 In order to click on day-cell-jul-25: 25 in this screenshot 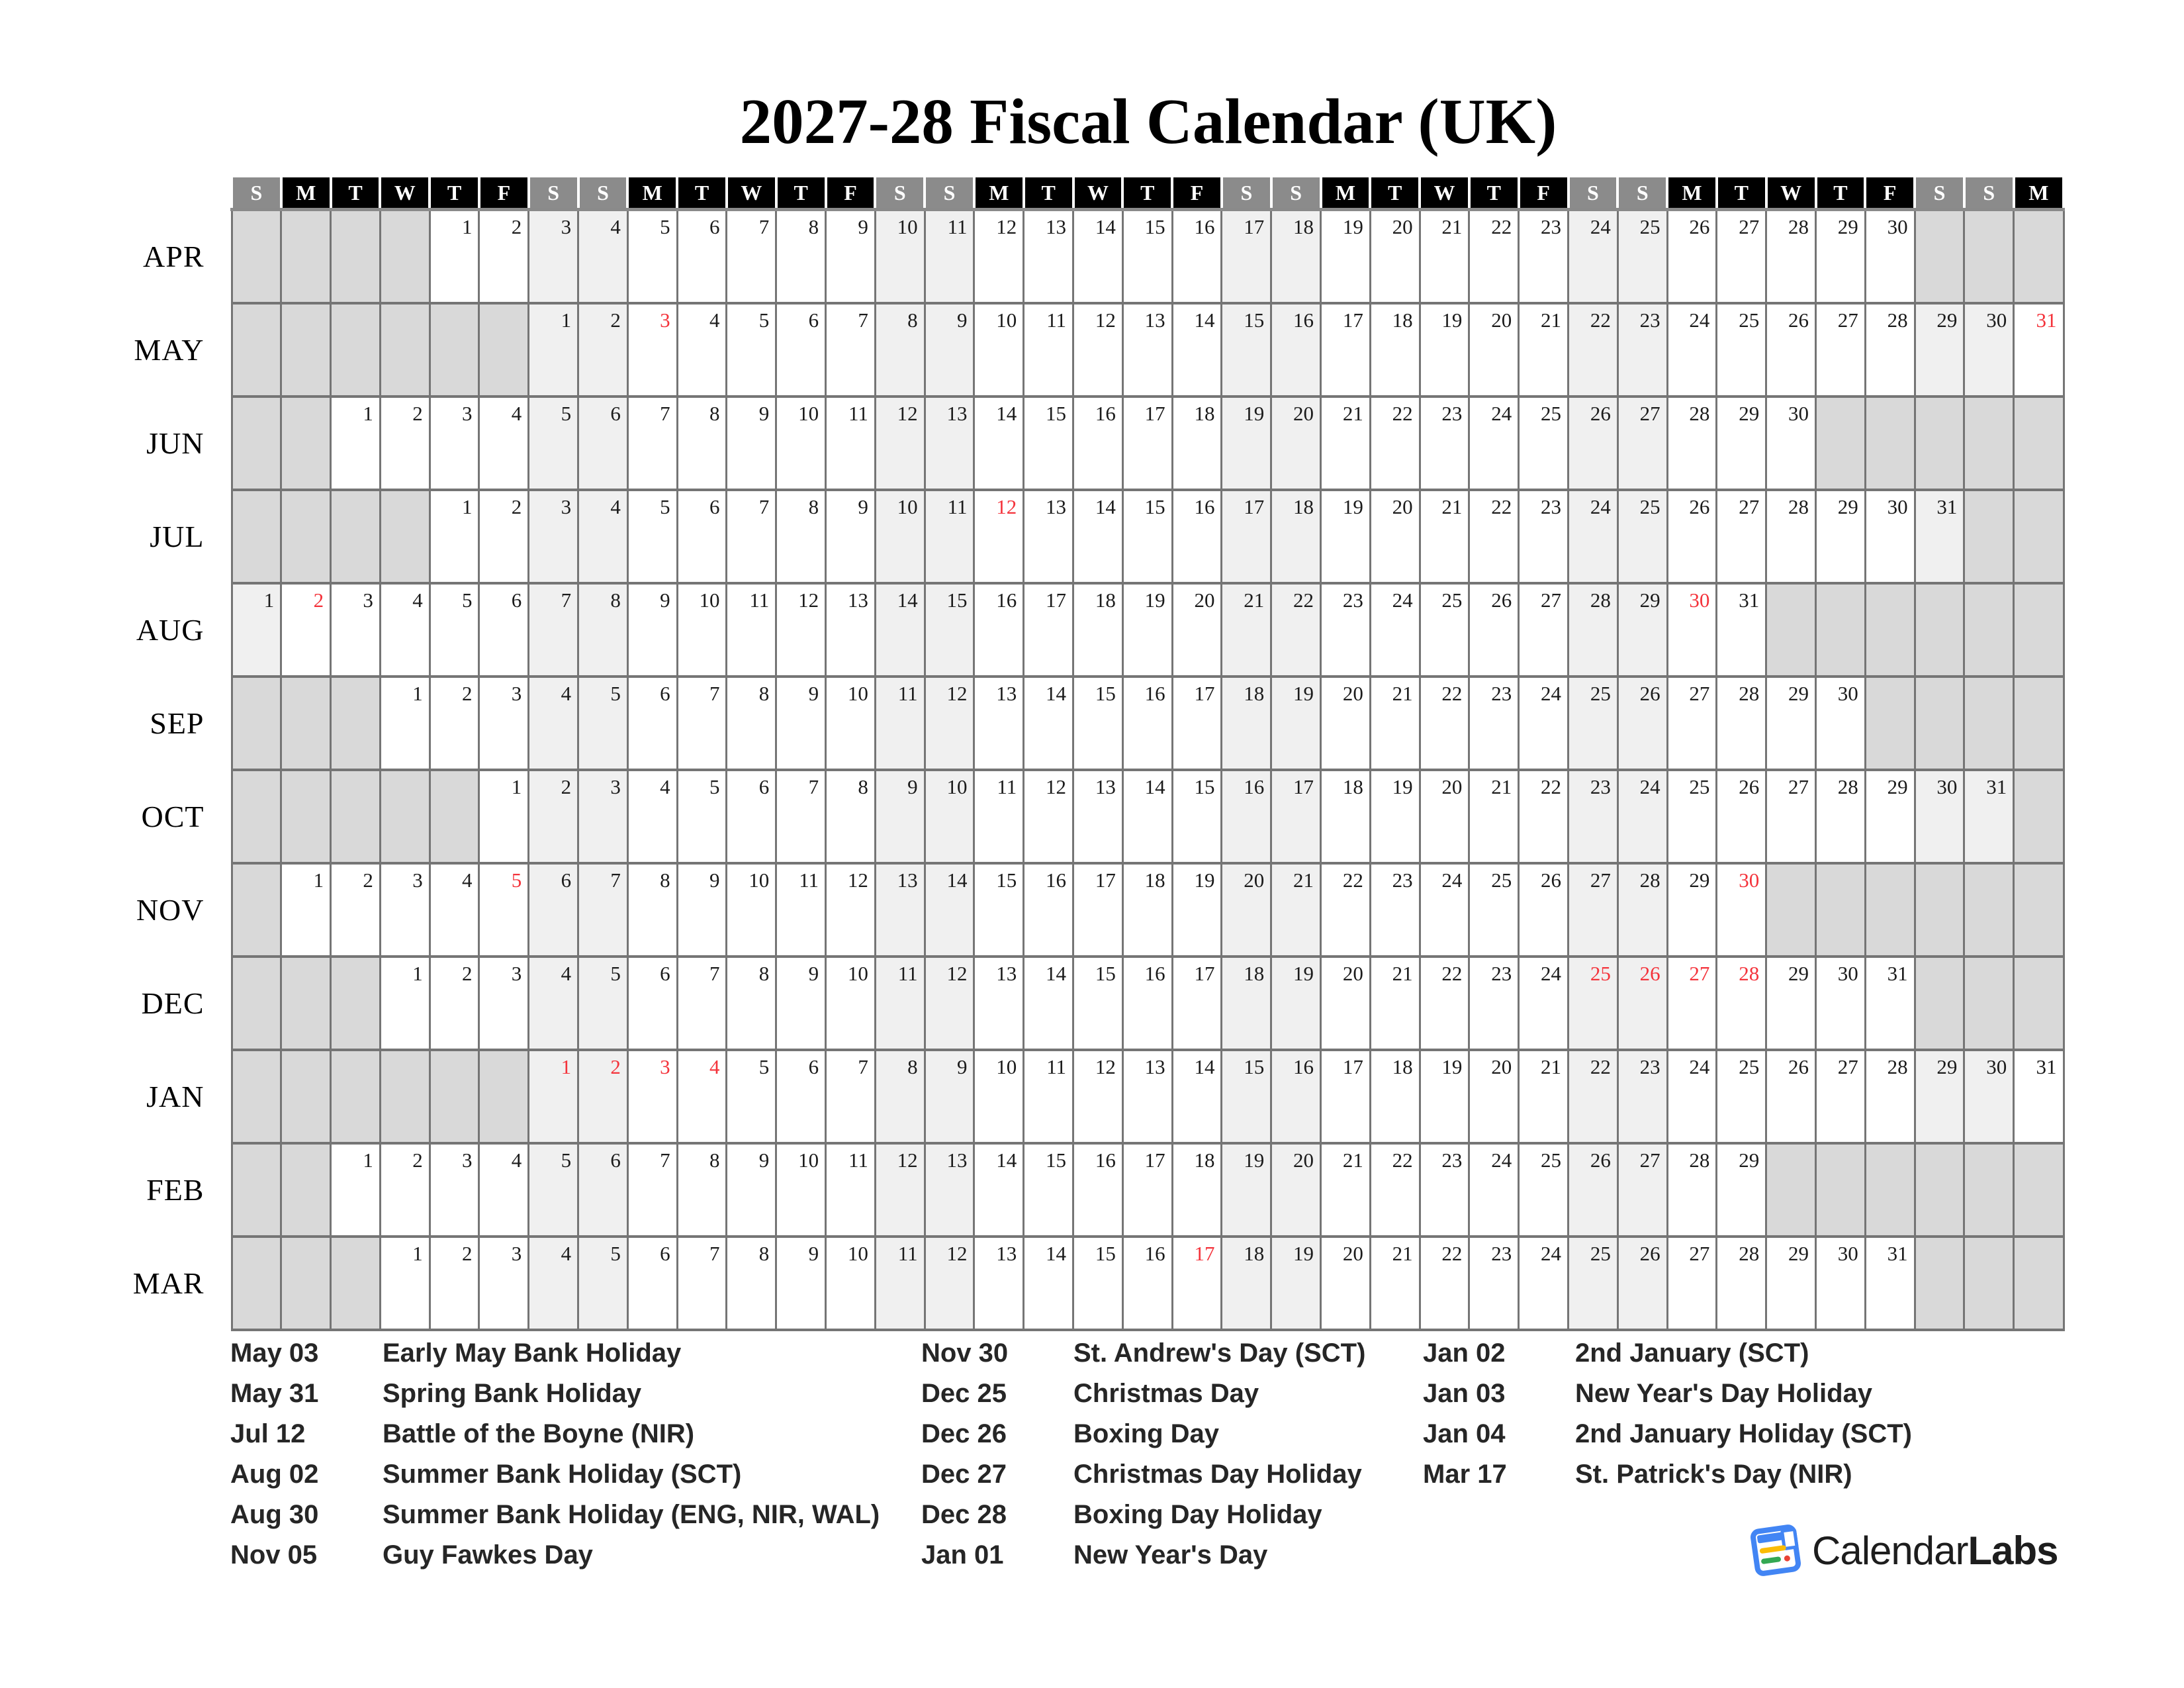, I will do `click(1642, 537)`.